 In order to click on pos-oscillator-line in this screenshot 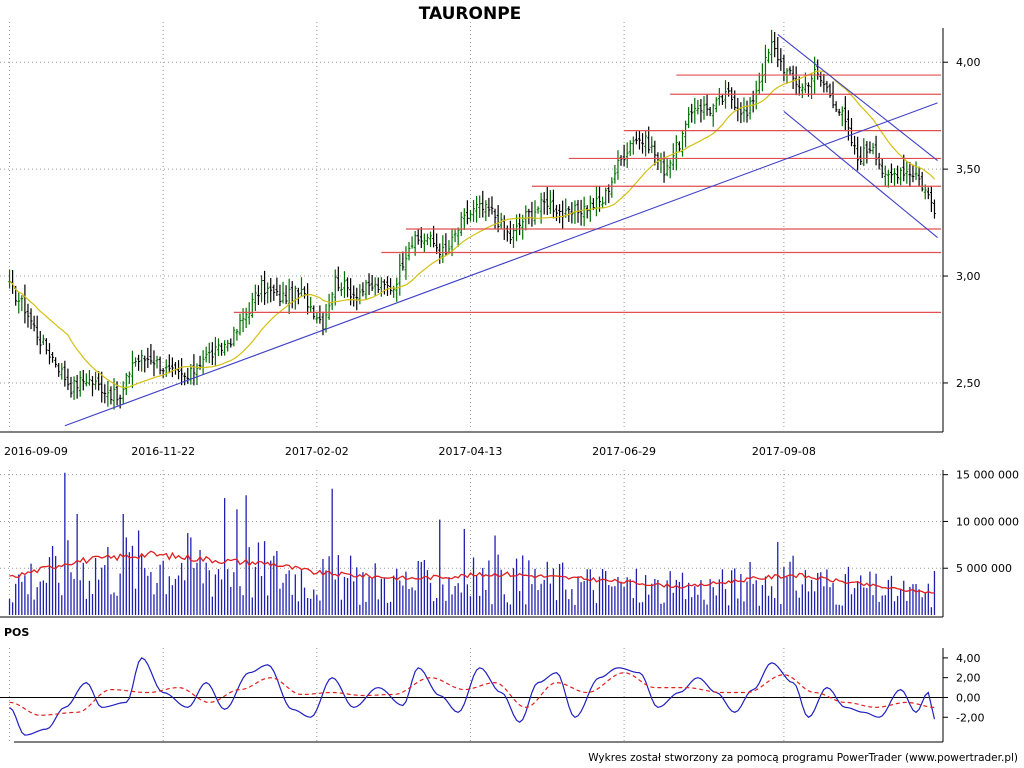, I will do `click(472, 696)`.